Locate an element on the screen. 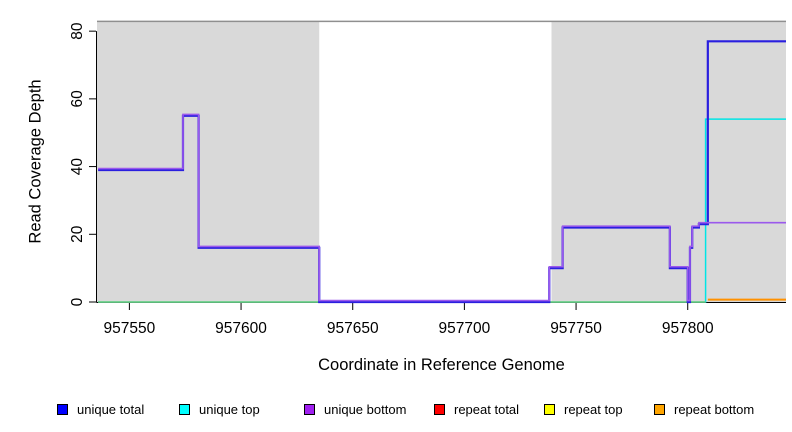 This screenshot has width=792, height=432. svg-text: 60 is located at coordinates (77, 99).